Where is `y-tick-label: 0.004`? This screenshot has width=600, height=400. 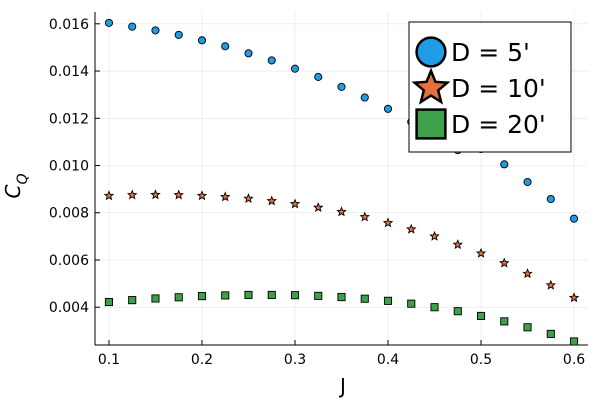
y-tick-label: 0.004 is located at coordinates (69, 308).